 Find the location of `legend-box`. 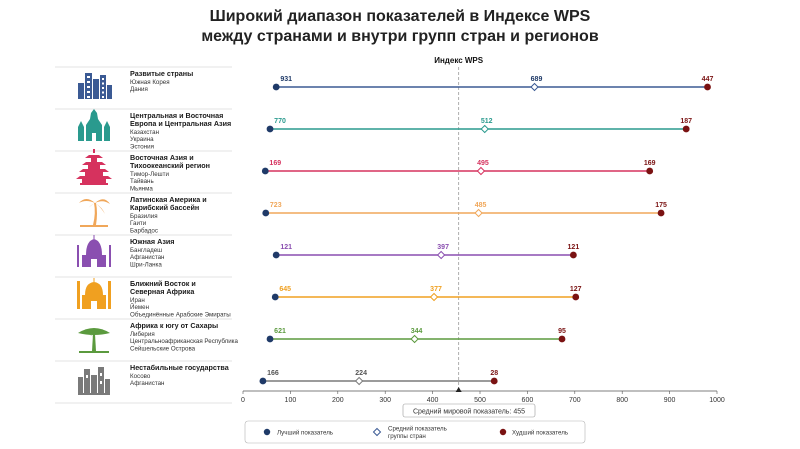

legend-box is located at coordinates (415, 432).